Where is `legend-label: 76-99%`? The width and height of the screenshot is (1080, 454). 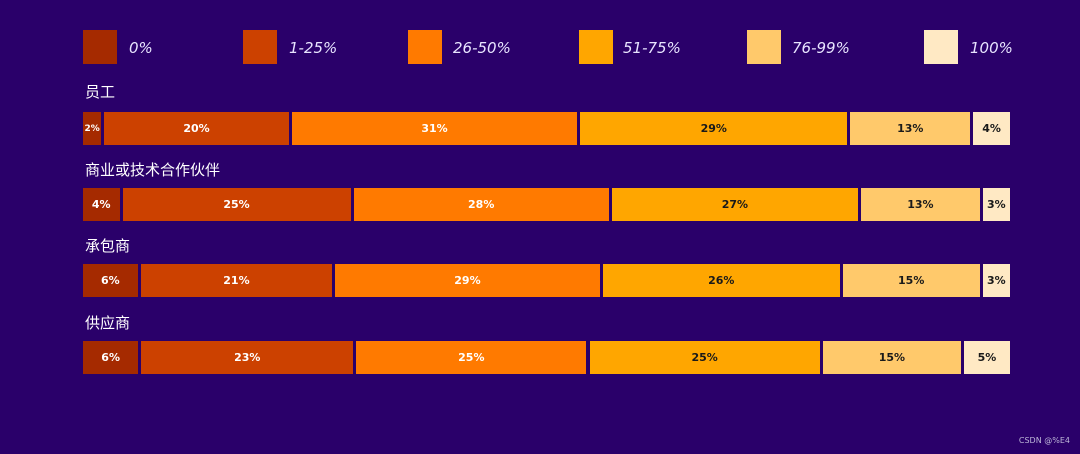 legend-label: 76-99% is located at coordinates (821, 48).